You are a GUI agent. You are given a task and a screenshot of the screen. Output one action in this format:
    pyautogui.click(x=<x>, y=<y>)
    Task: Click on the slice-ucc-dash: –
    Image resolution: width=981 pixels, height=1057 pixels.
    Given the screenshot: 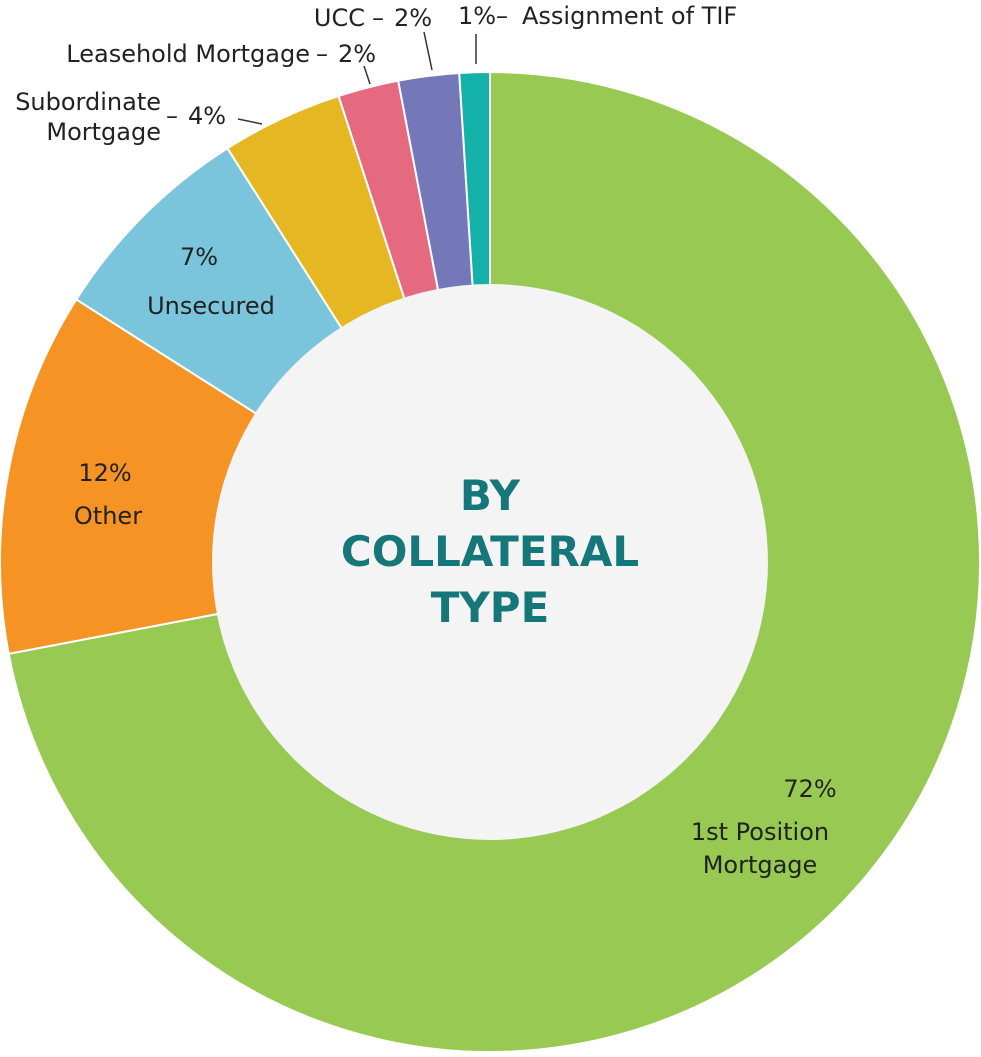 What is the action you would take?
    pyautogui.click(x=378, y=18)
    